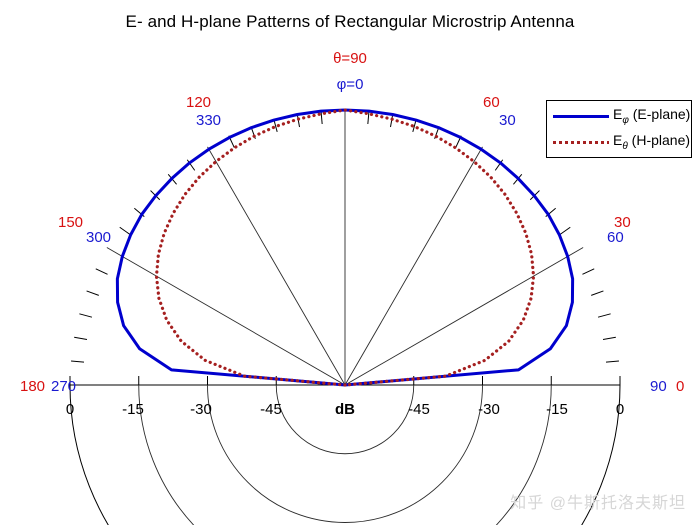 The image size is (700, 525). Describe the element at coordinates (71, 222) in the screenshot. I see `theta-angle-label-150-1: 150` at that location.